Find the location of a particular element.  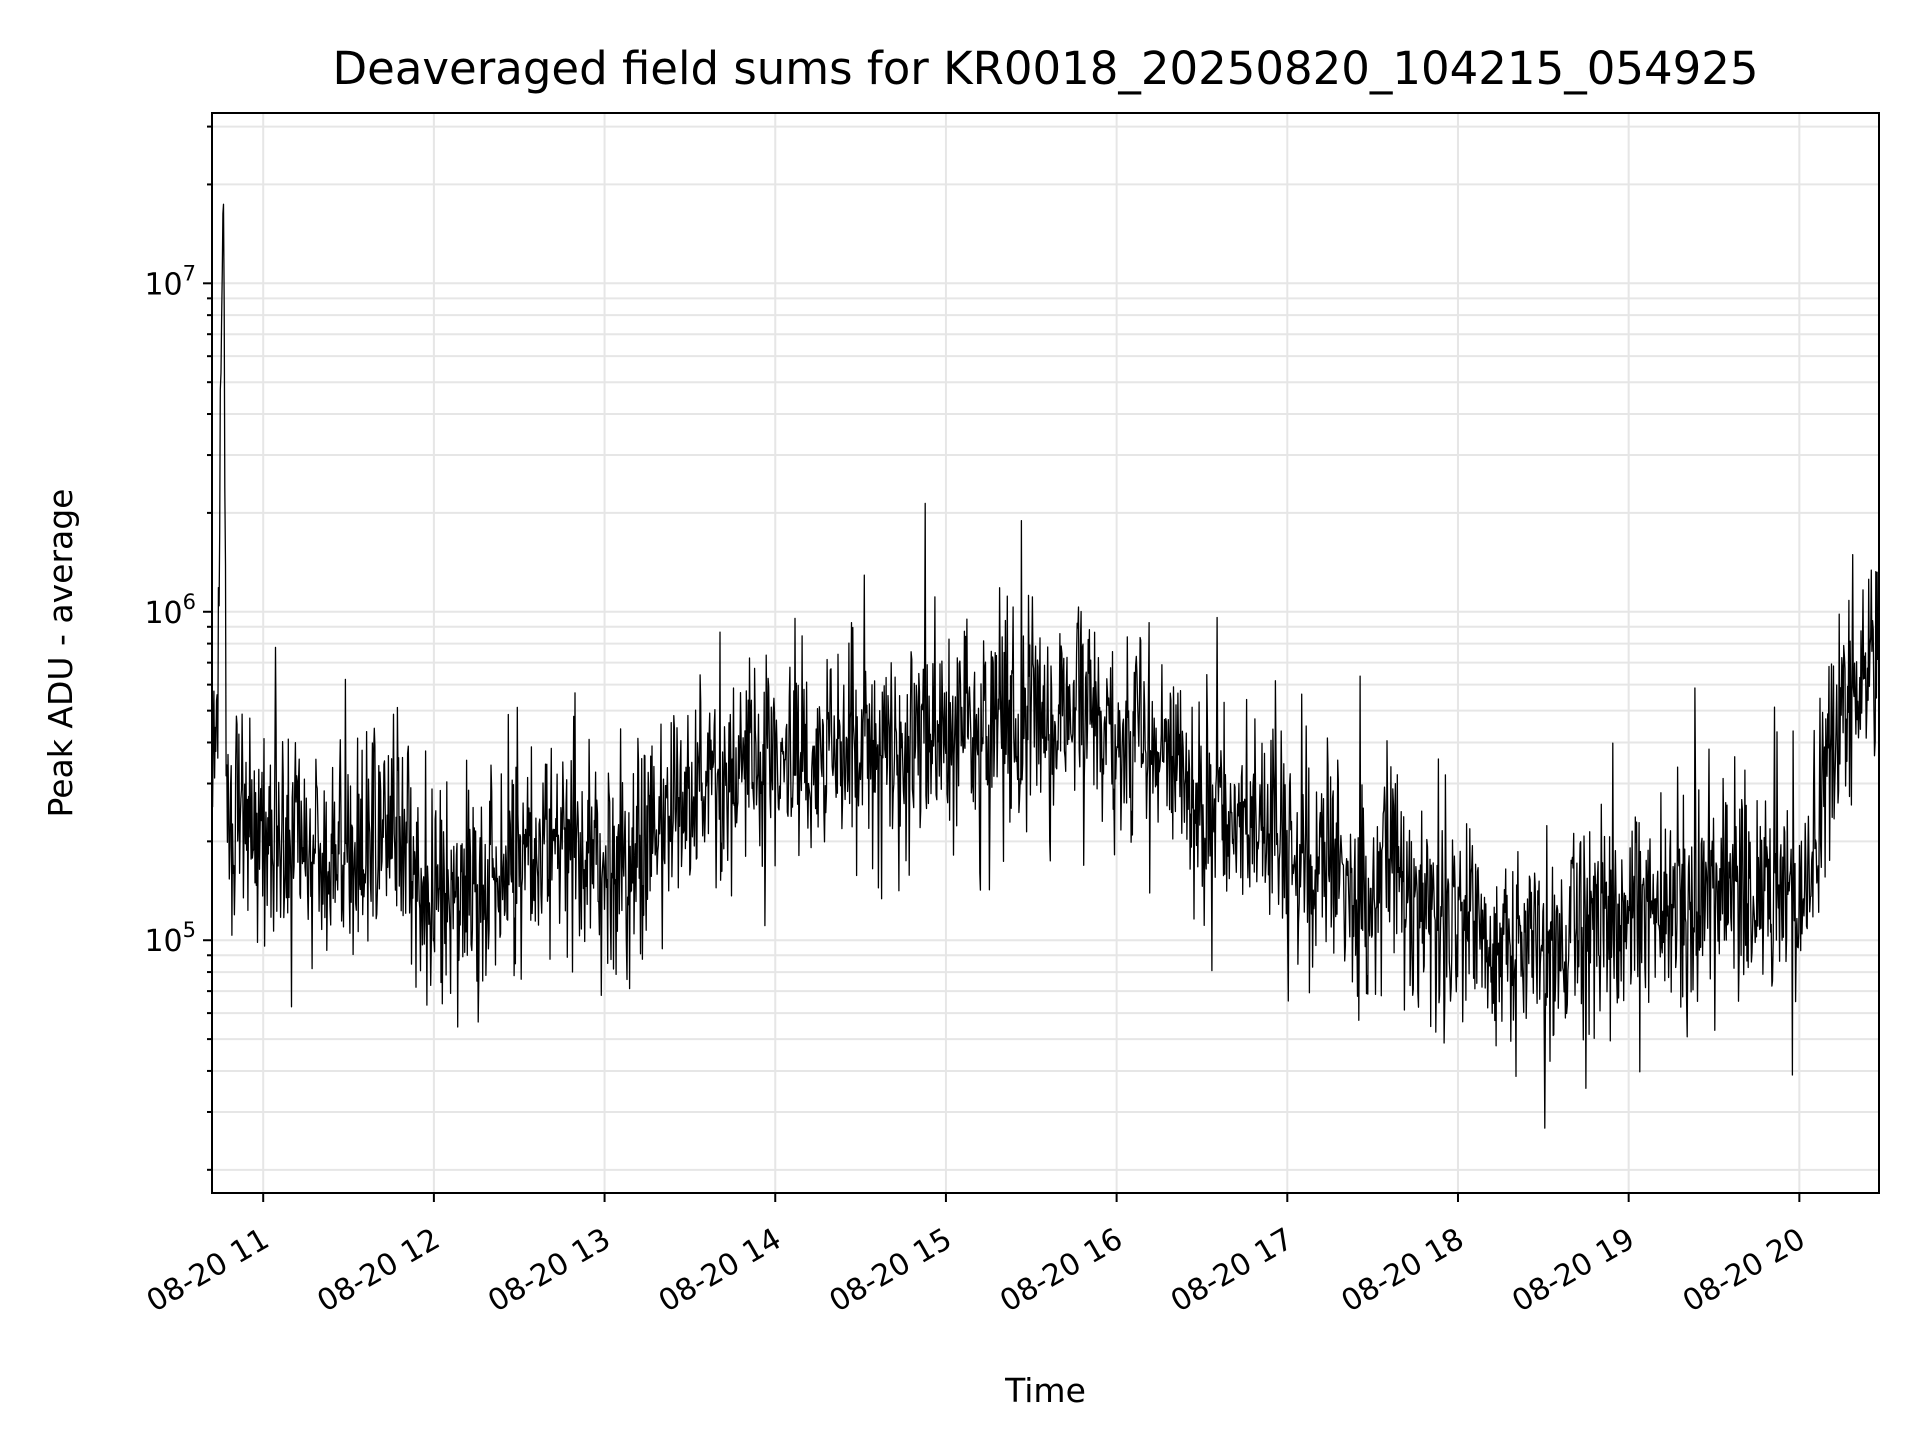

y-axis-label: Peak ADU - average is located at coordinates (60, 653).